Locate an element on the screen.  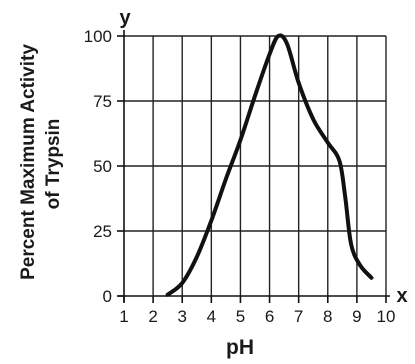
x-tick-label: 1 is located at coordinates (123, 316).